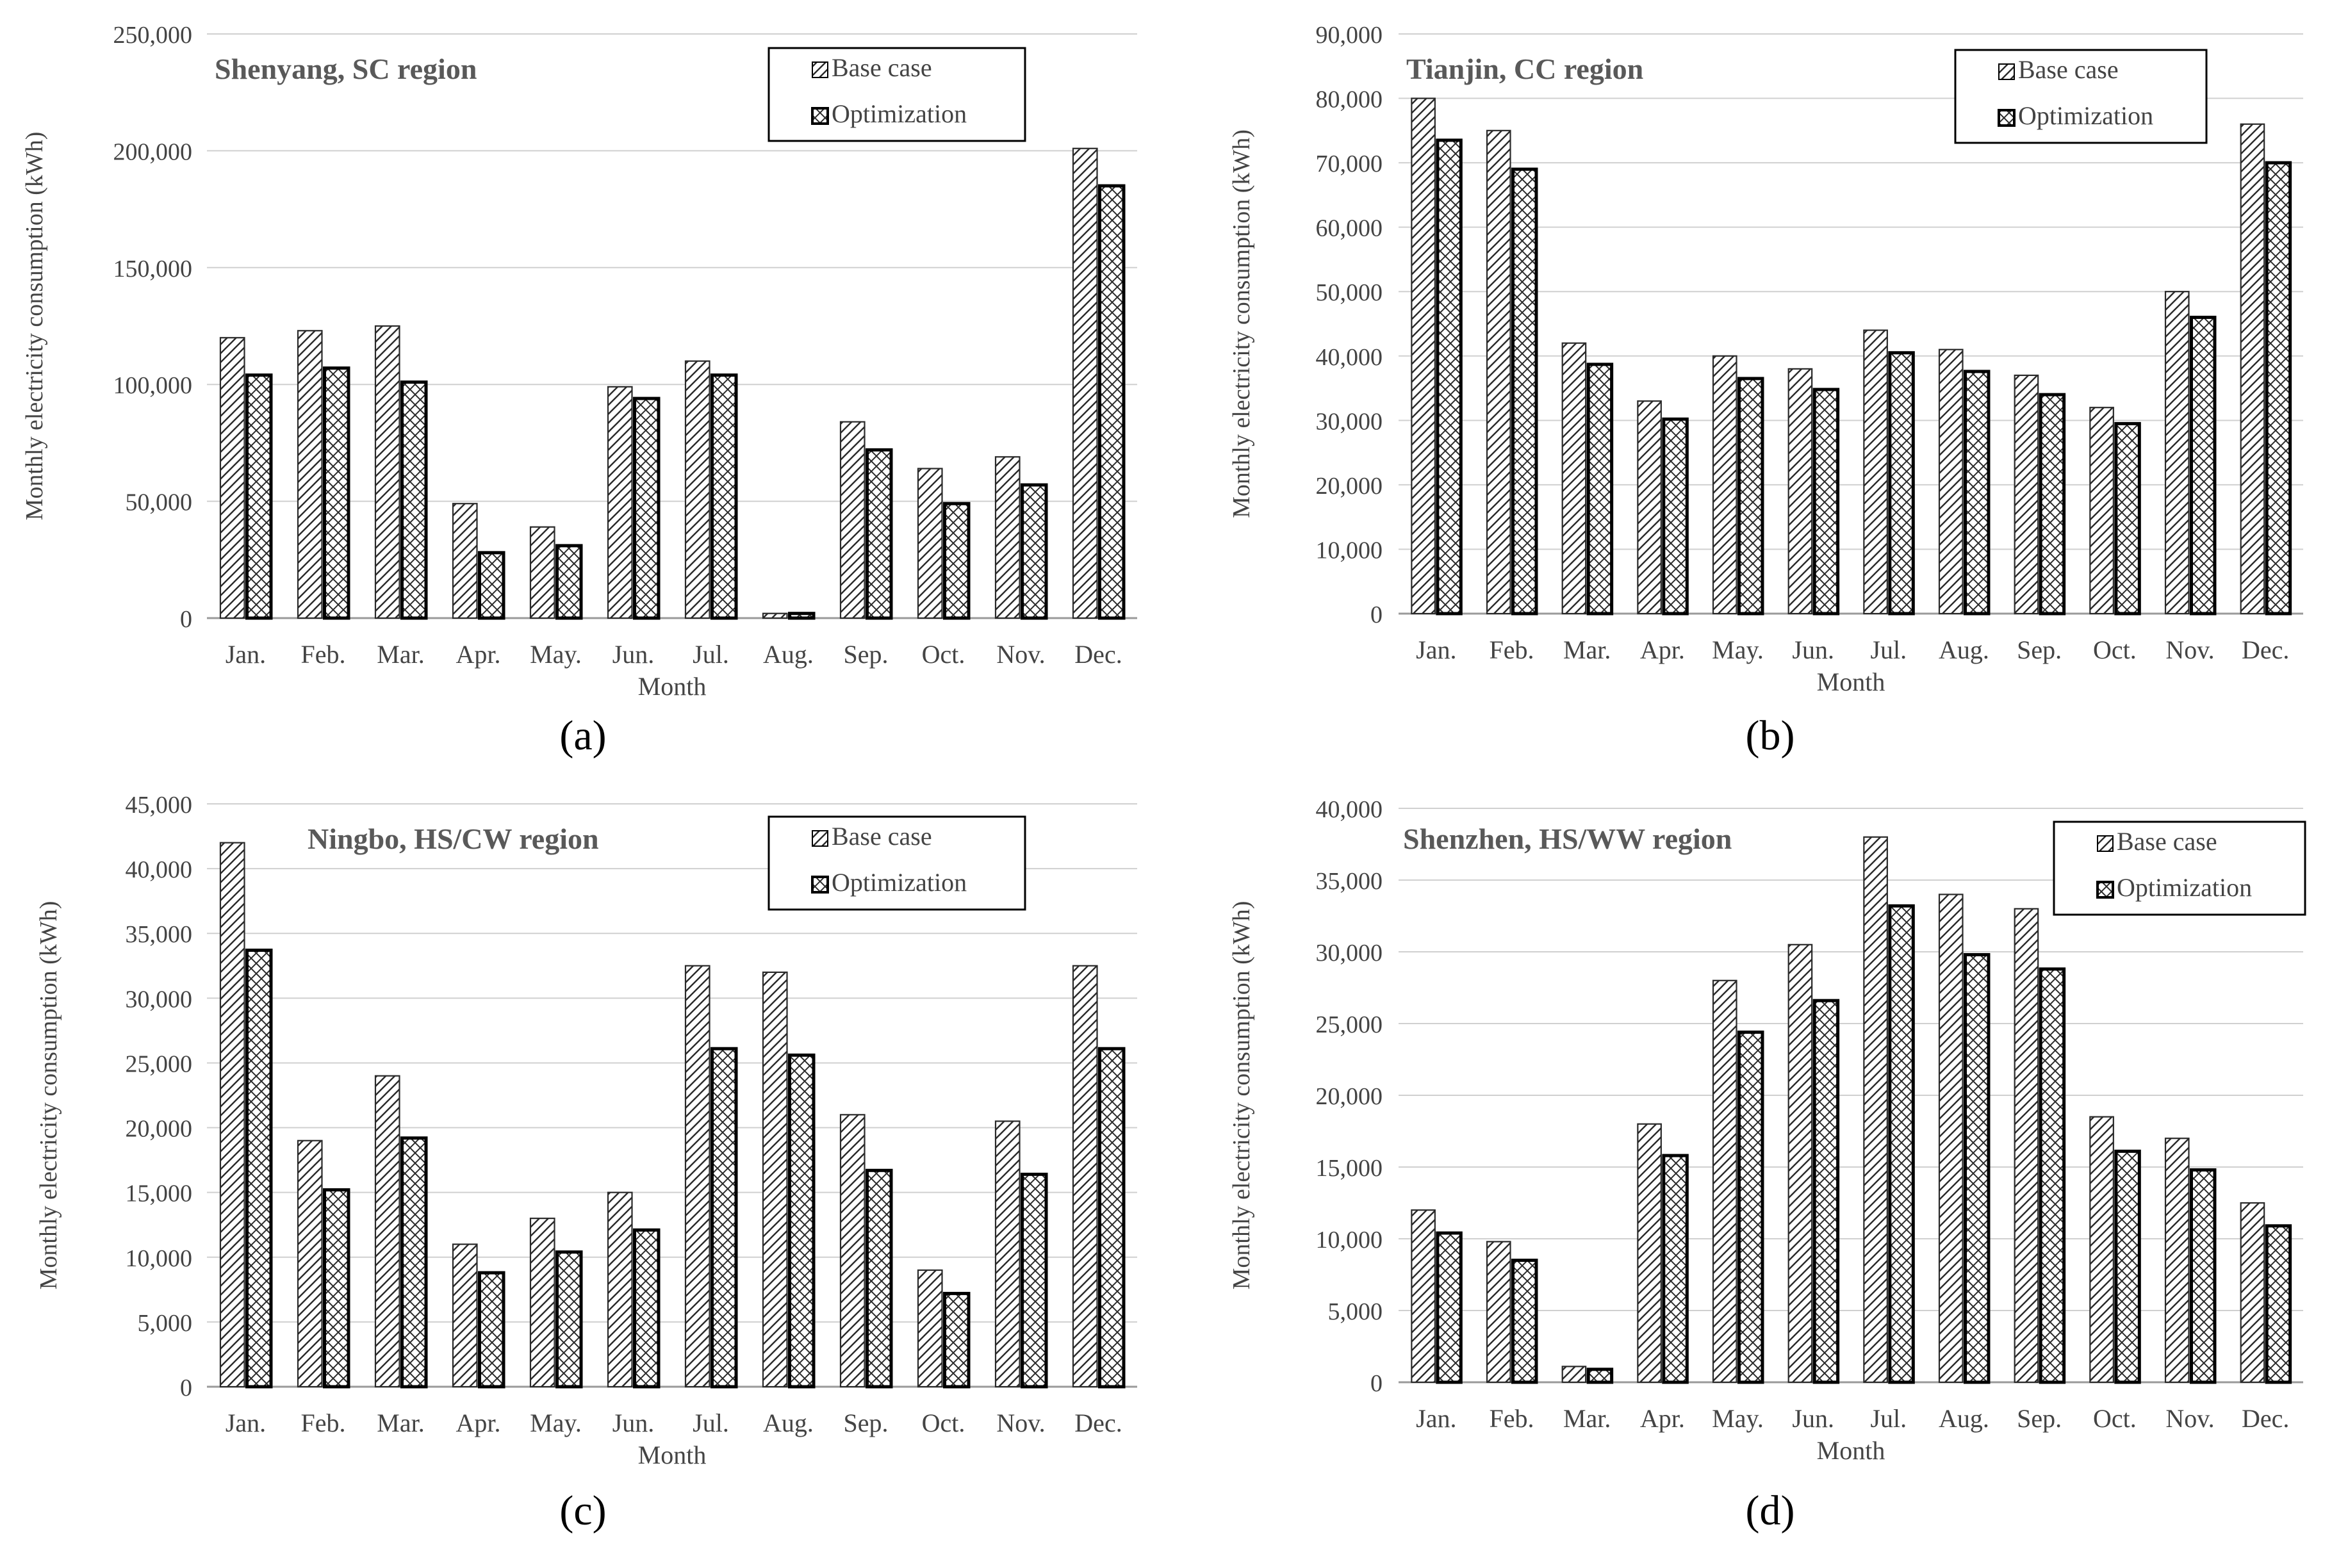 The width and height of the screenshot is (2332, 1568). What do you see at coordinates (1349, 1096) in the screenshot?
I see `y-tick-label: 20,000` at bounding box center [1349, 1096].